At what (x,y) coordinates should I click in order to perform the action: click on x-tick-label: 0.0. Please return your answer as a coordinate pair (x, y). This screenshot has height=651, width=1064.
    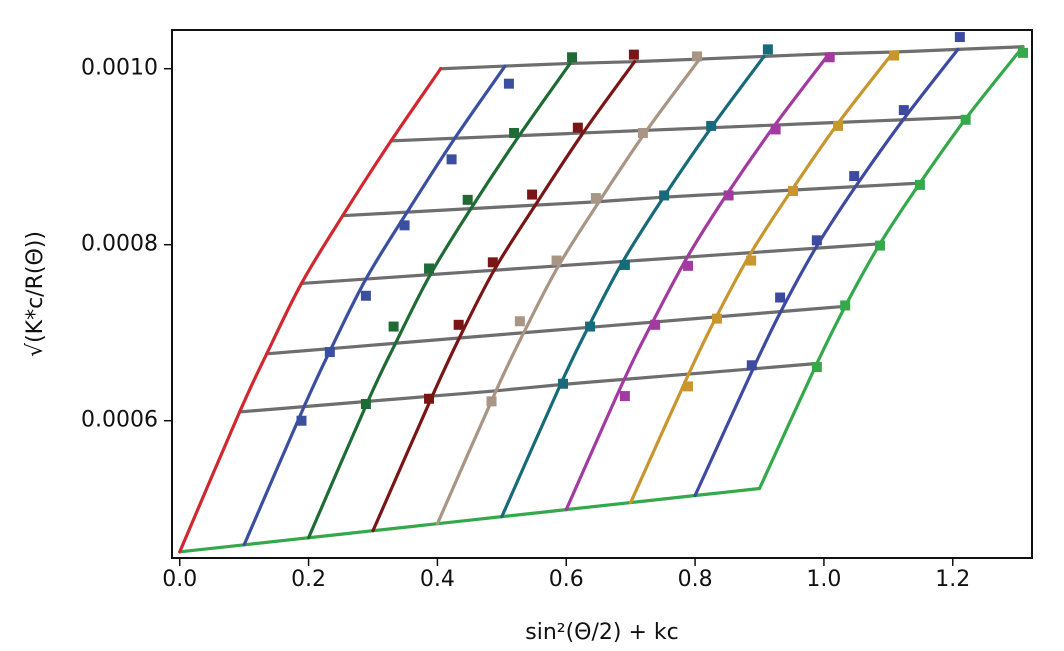
    Looking at the image, I should click on (179, 579).